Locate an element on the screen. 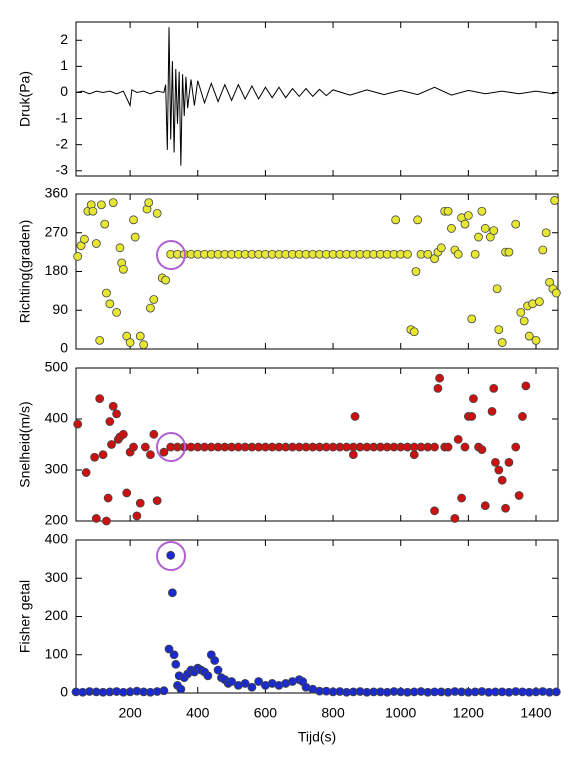 The width and height of the screenshot is (588, 760). y-tick-label: -1 is located at coordinates (62, 117).